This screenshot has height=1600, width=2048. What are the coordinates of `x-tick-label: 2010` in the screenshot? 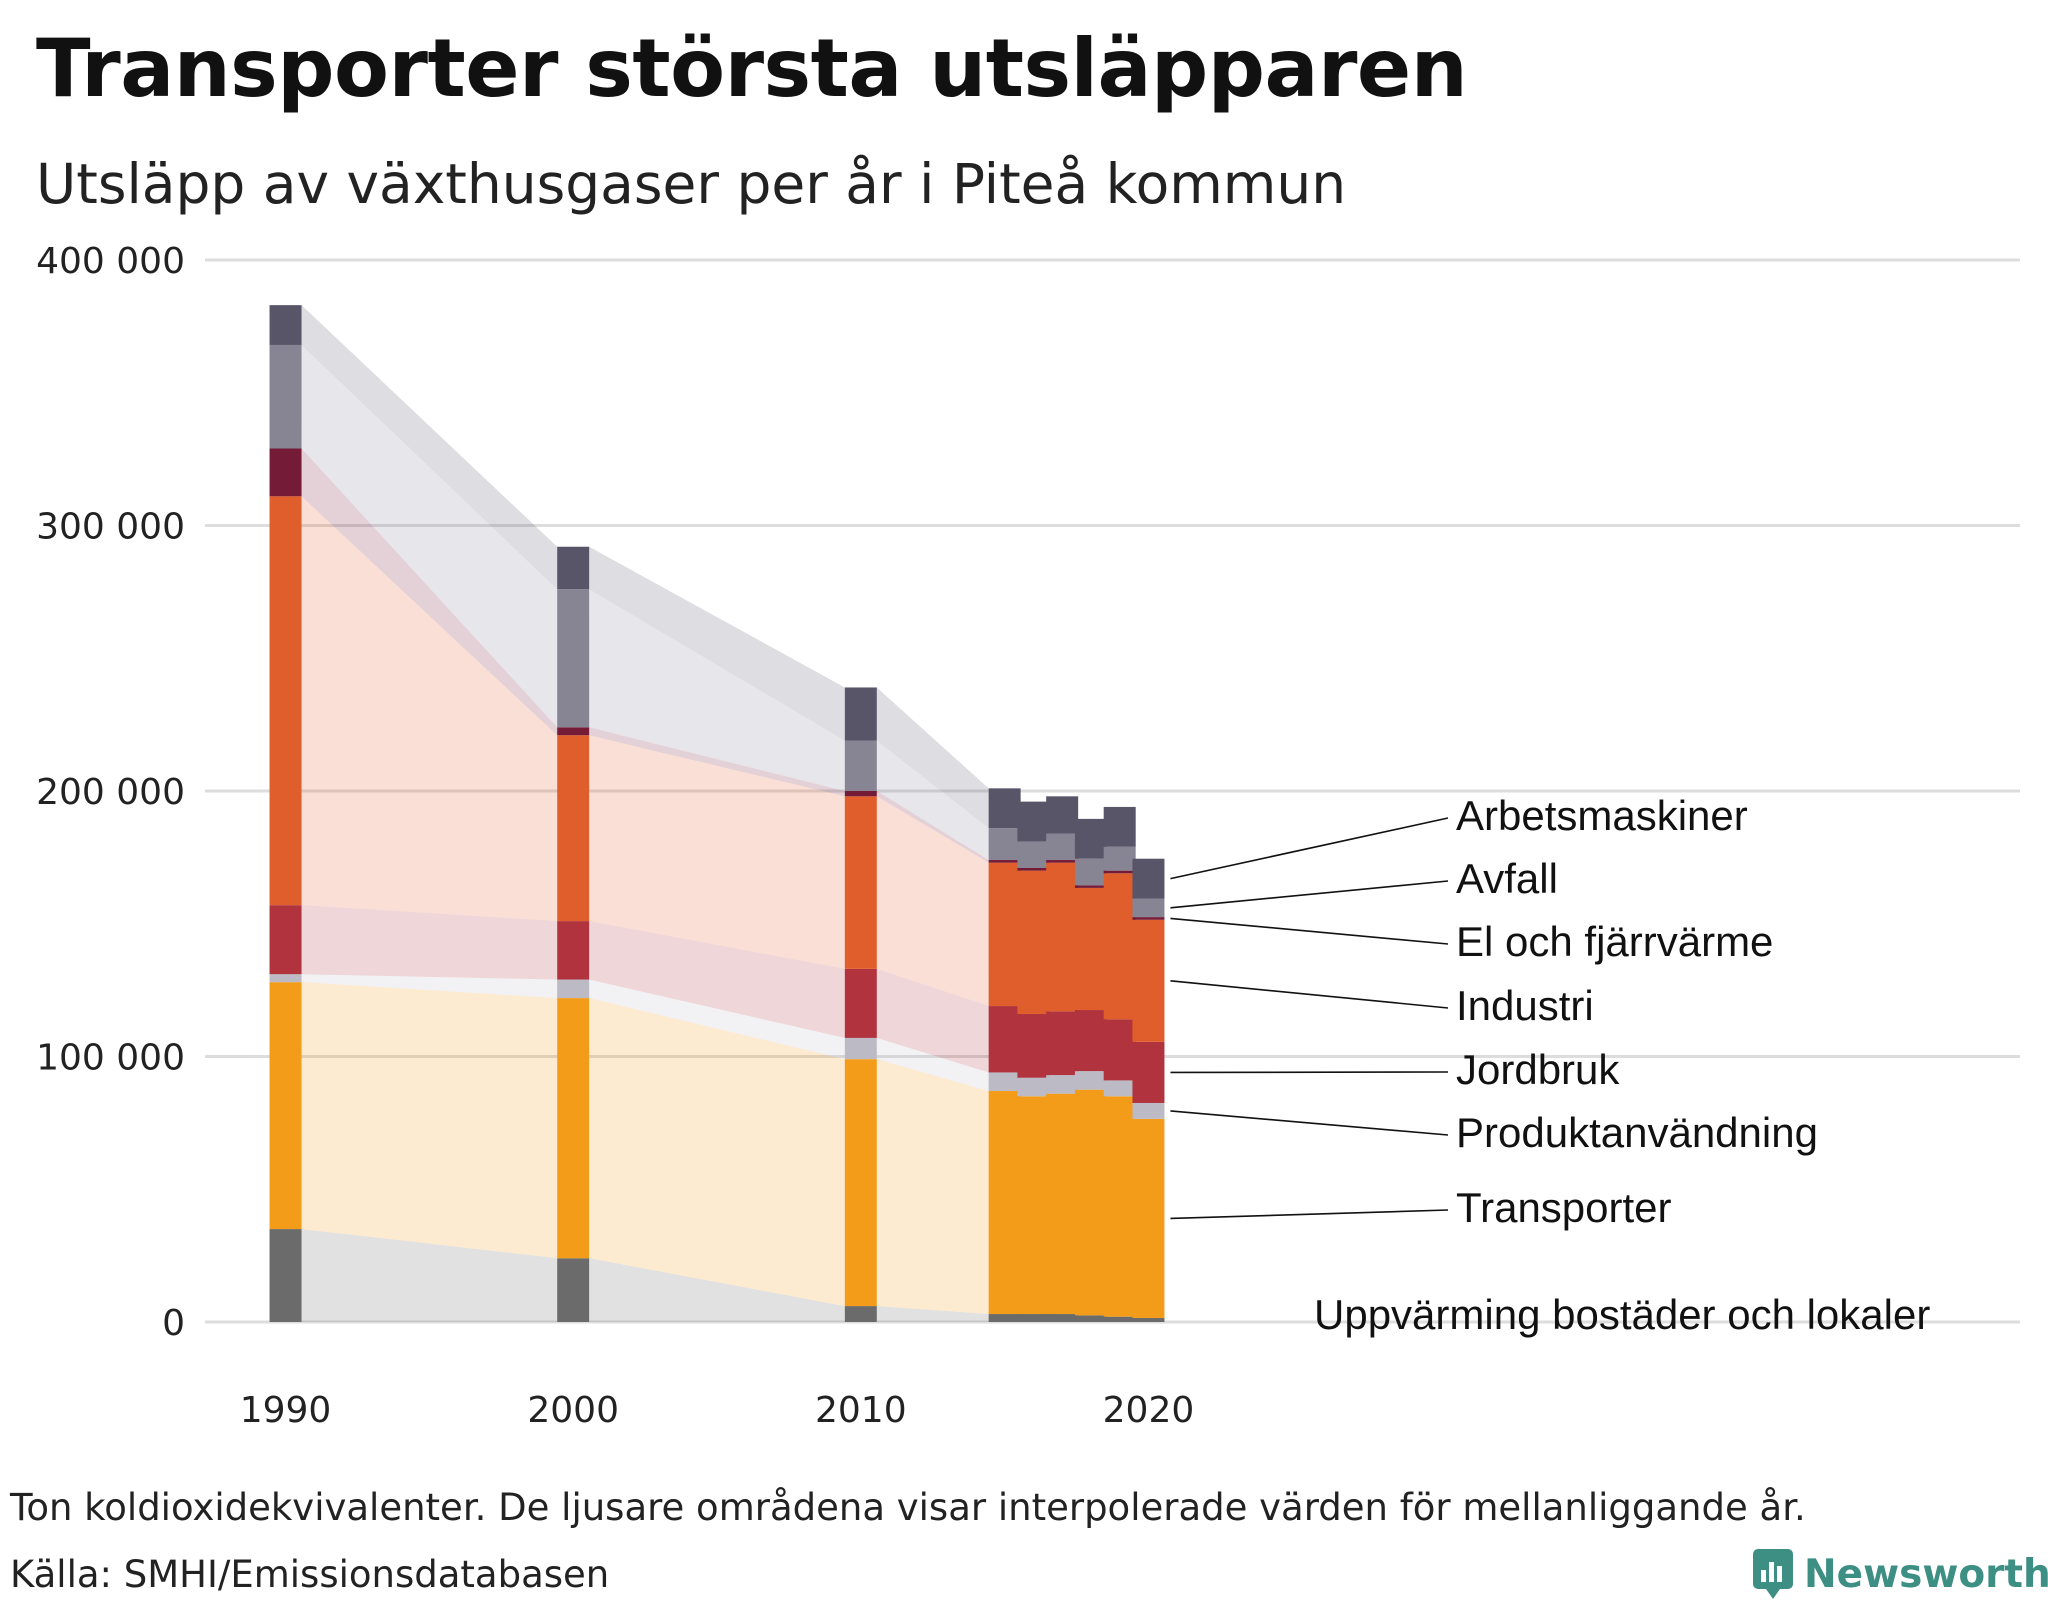 It's located at (861, 1410).